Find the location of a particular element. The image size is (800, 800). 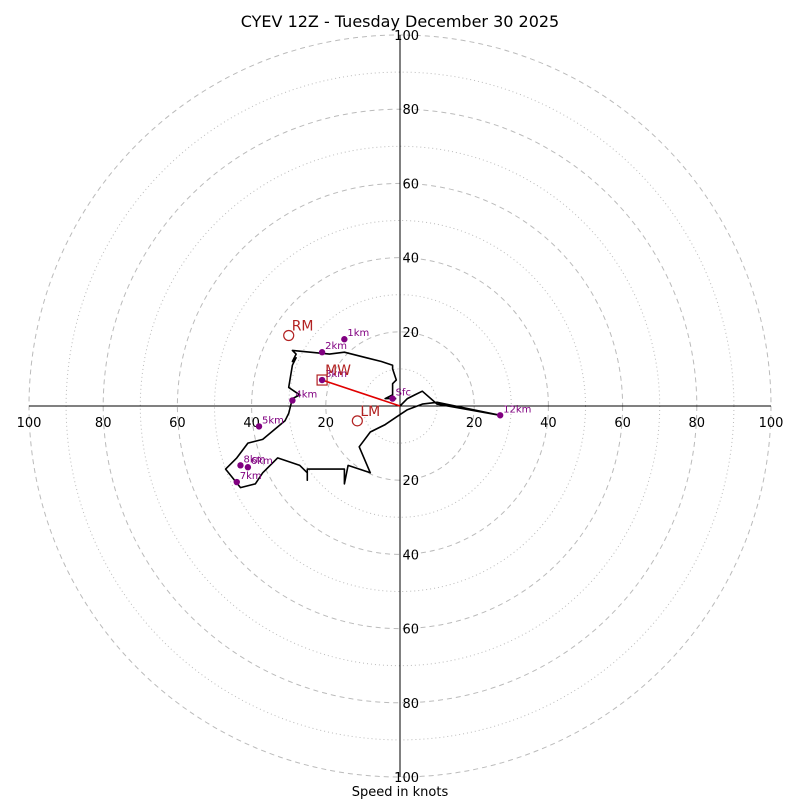

x-tick-label-left: 80 is located at coordinates (103, 423).